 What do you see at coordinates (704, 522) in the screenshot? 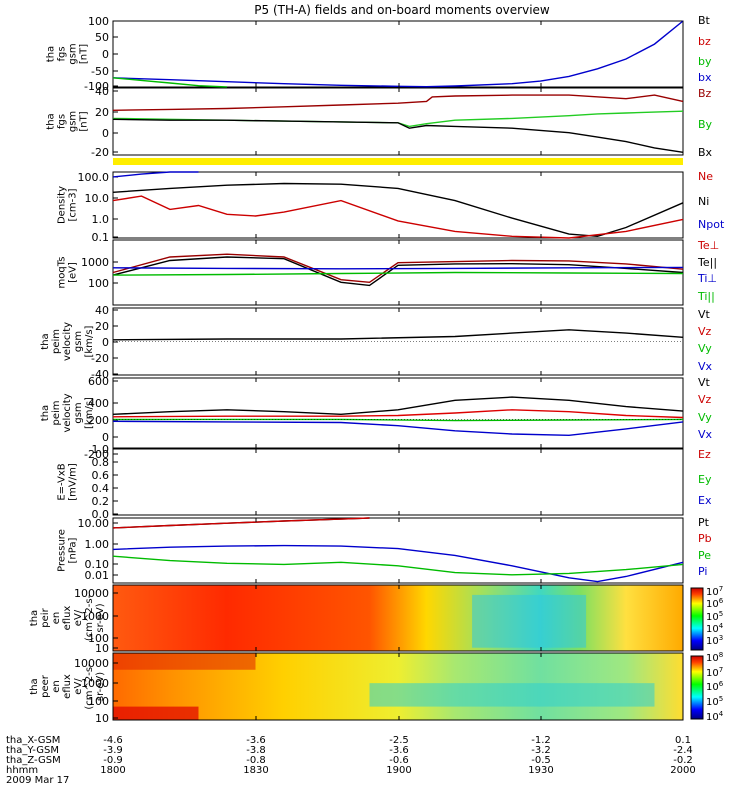
I see `legend-entry: Pt` at bounding box center [704, 522].